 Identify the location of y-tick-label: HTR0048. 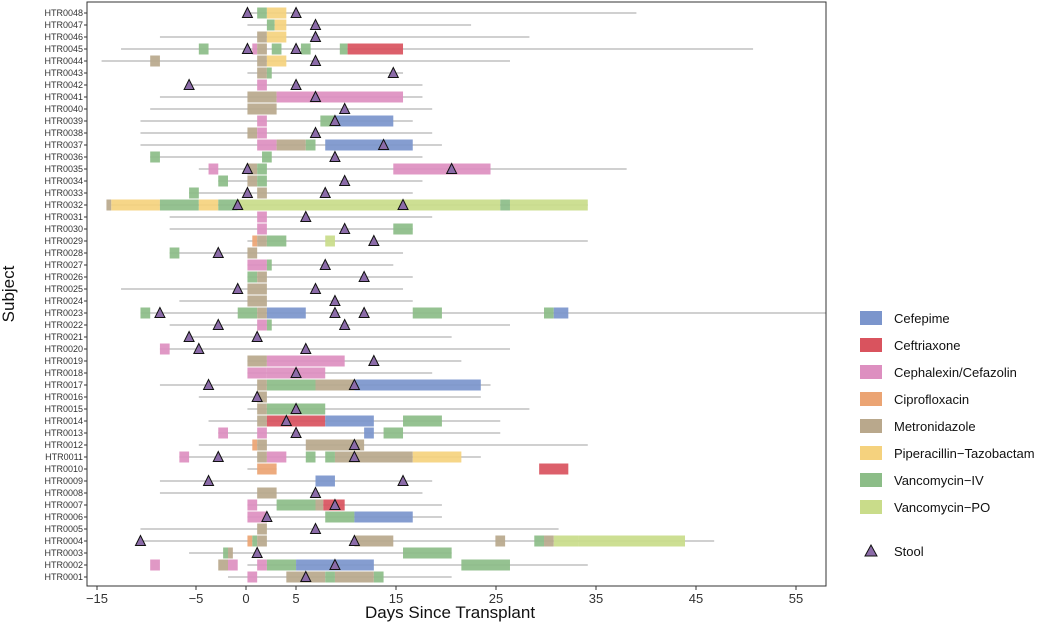
(63, 13).